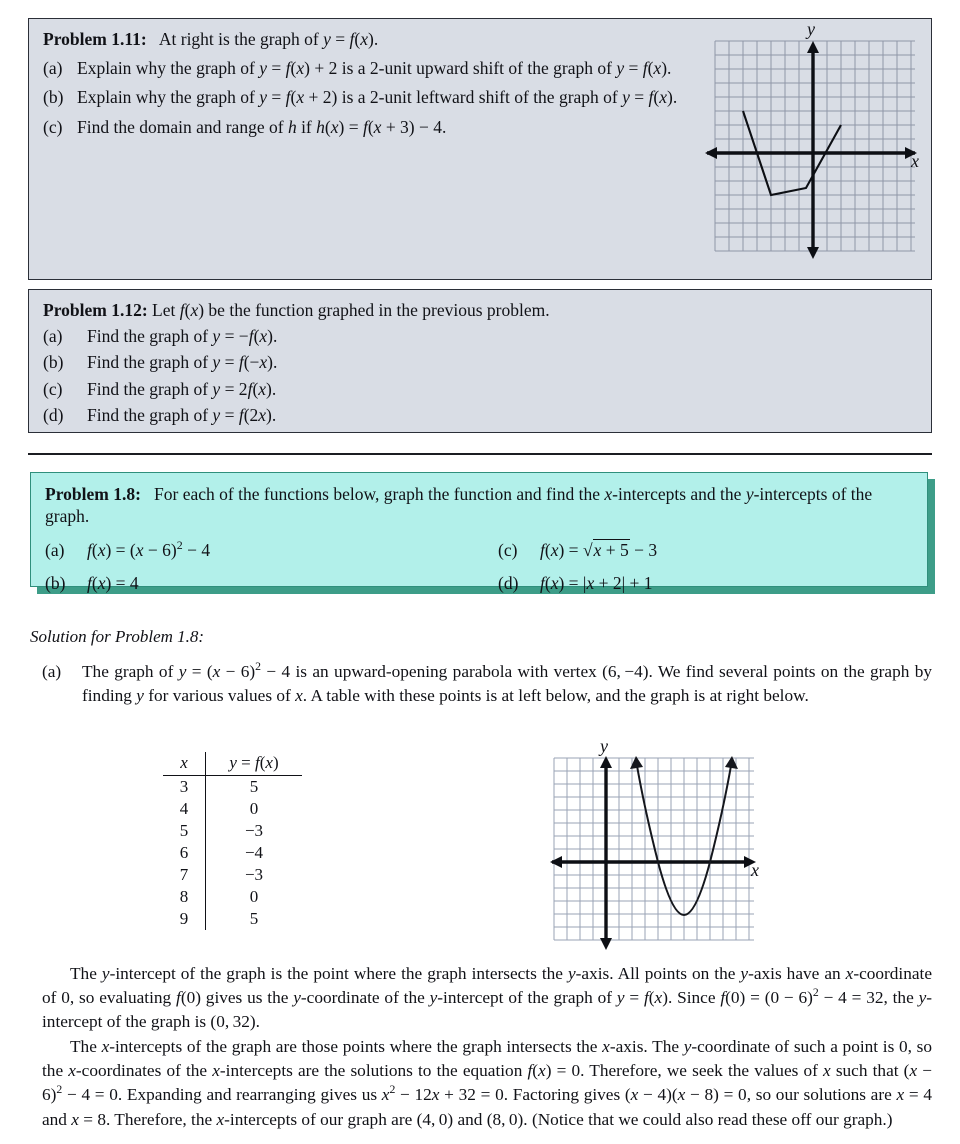  What do you see at coordinates (182, 335) in the screenshot?
I see `item-body: Find the graph of y = −f(x).` at bounding box center [182, 335].